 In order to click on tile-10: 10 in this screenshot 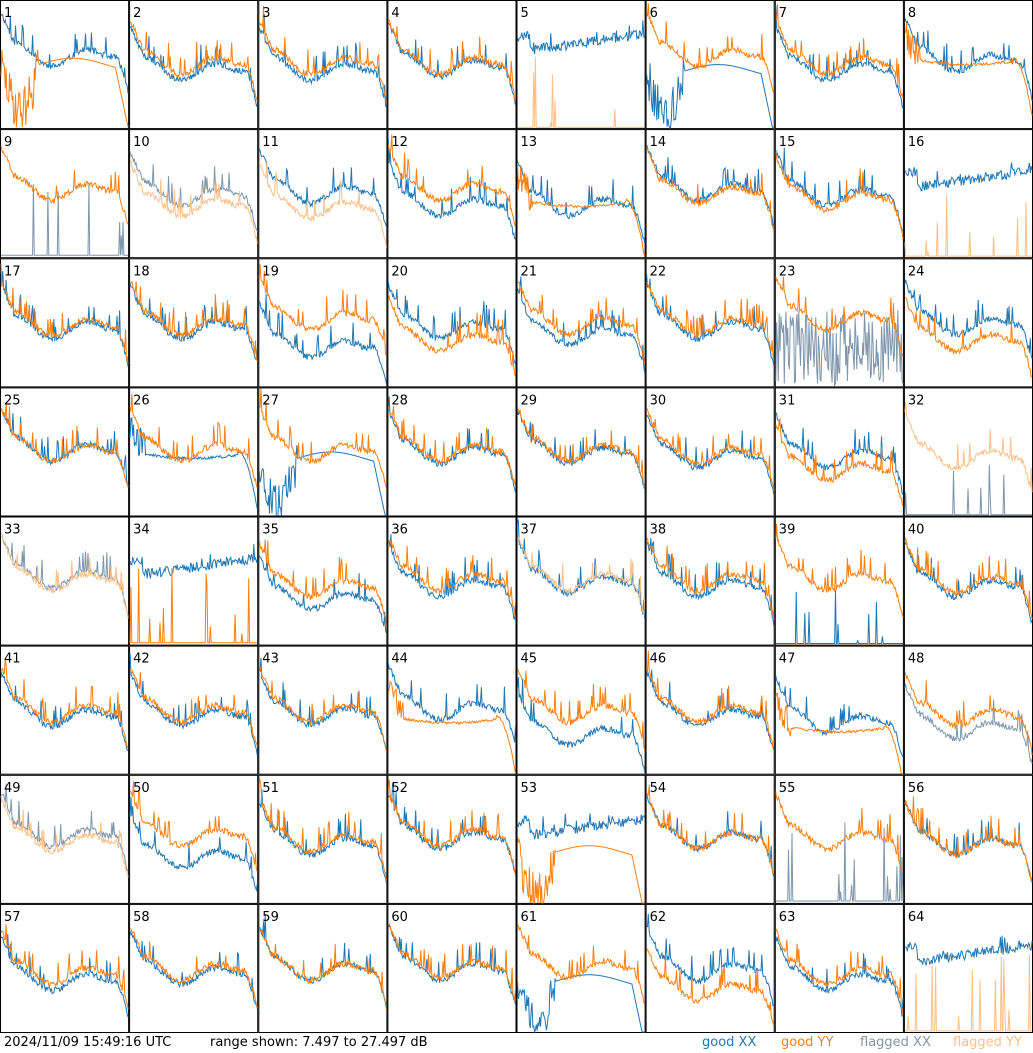, I will do `click(194, 194)`.